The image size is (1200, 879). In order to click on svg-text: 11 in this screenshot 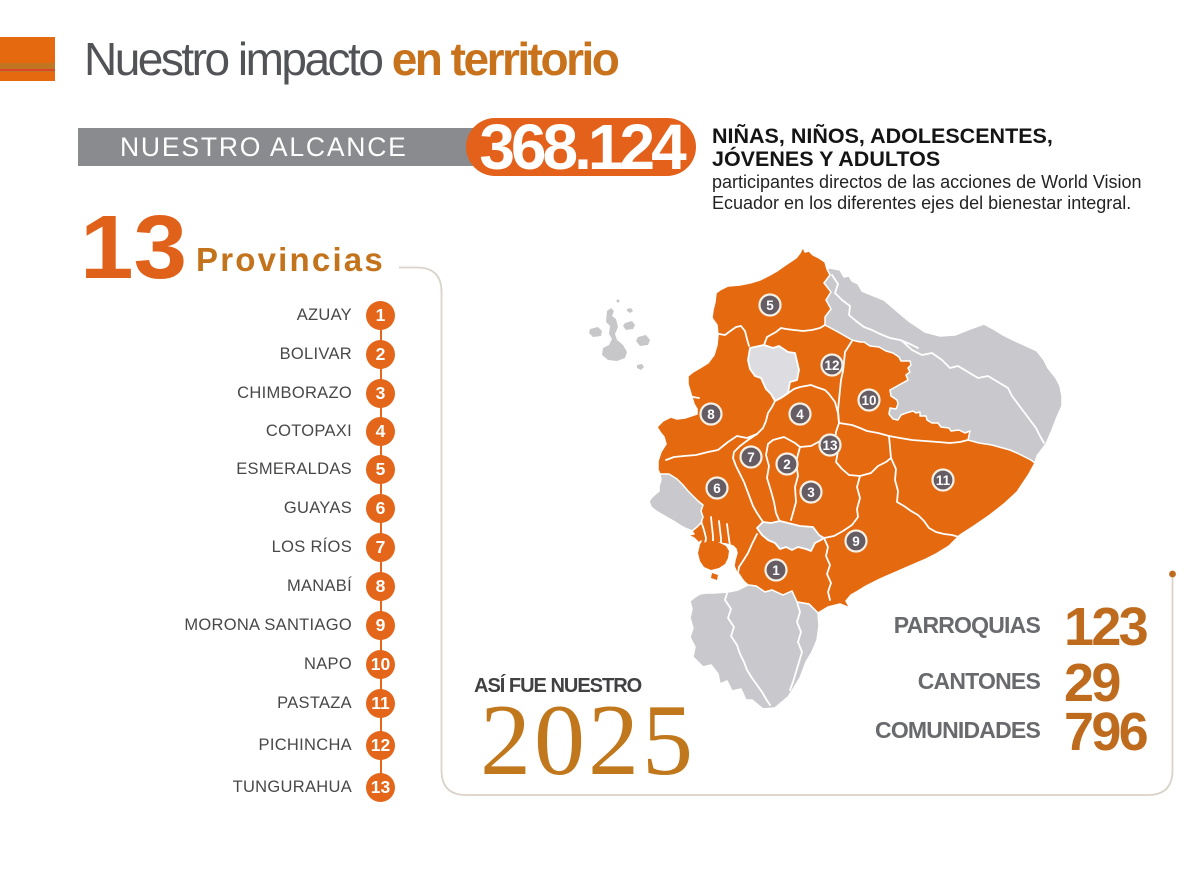, I will do `click(943, 480)`.